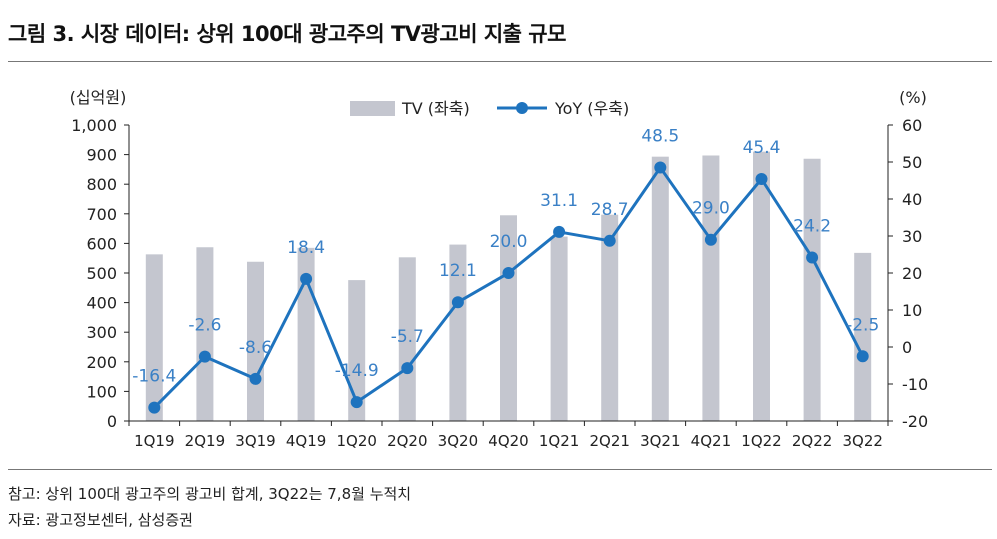  What do you see at coordinates (154, 441) in the screenshot?
I see `x-tick-label: 1Q19` at bounding box center [154, 441].